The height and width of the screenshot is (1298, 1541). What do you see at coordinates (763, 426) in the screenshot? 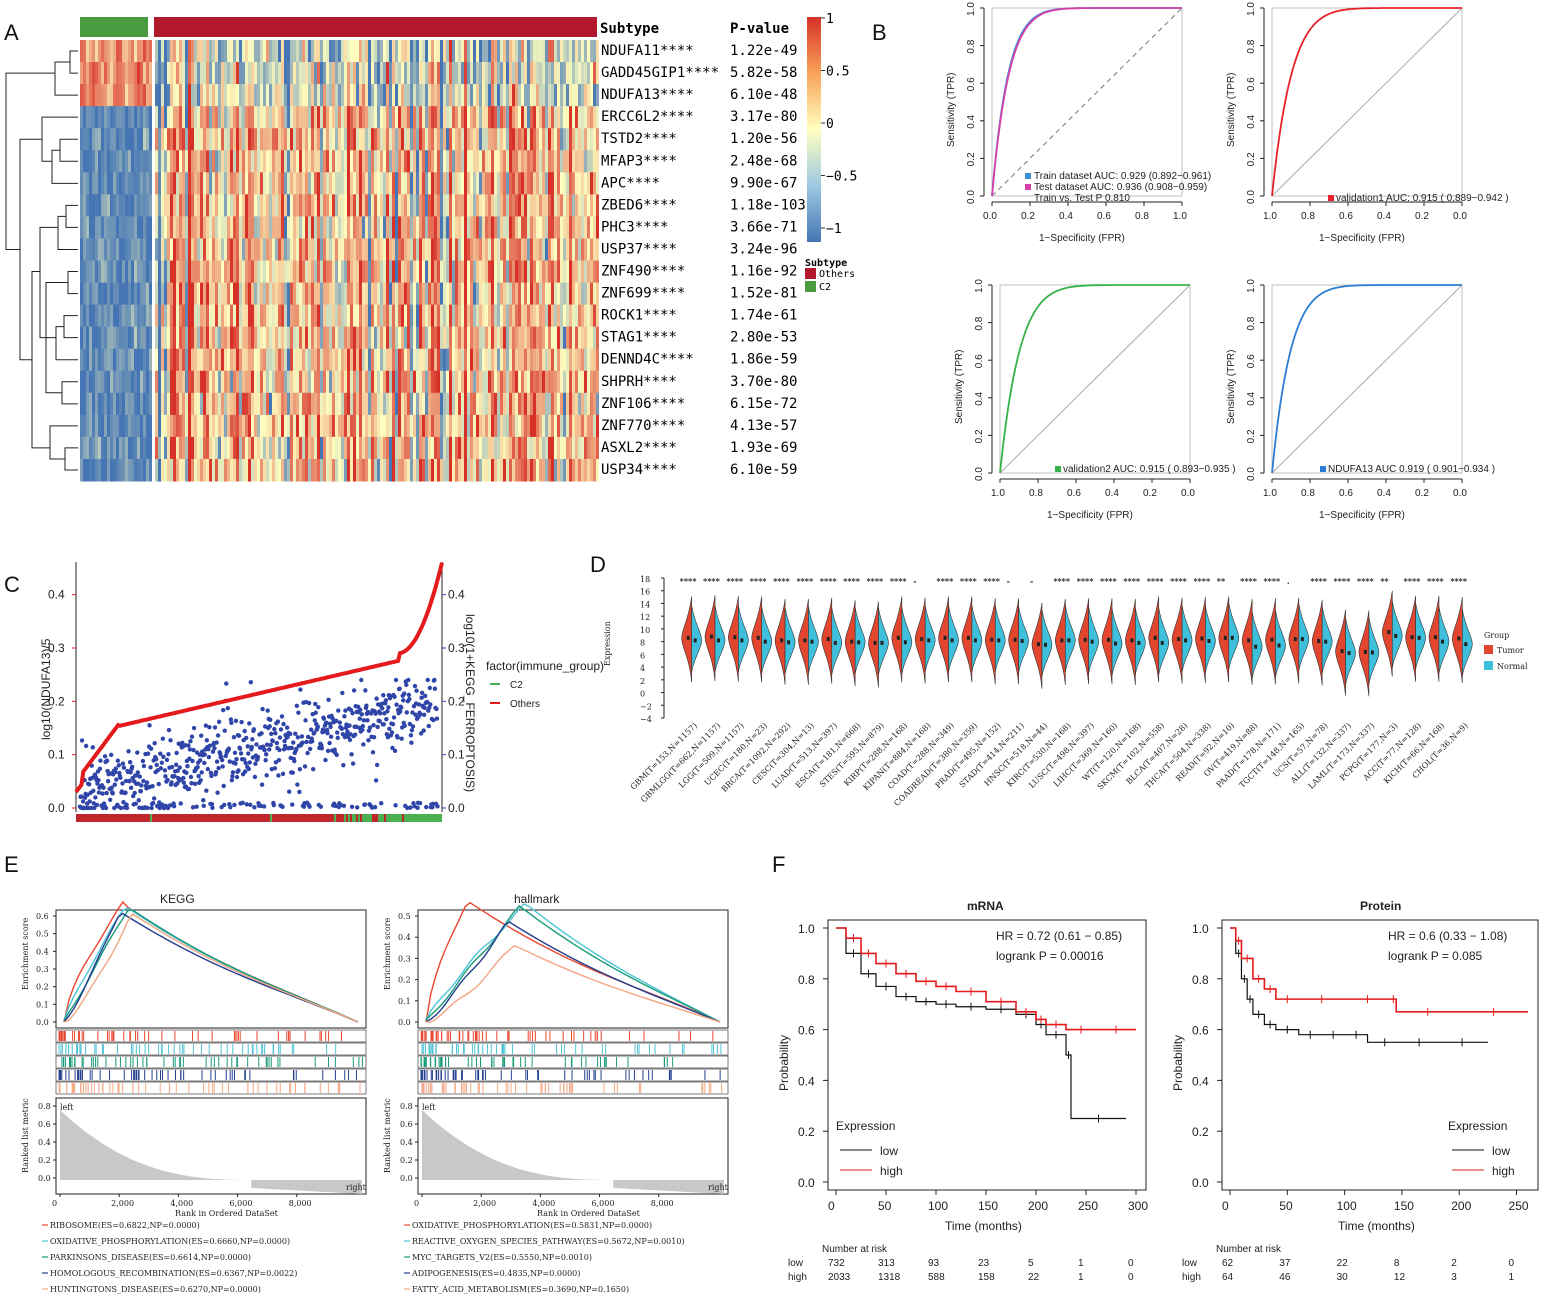
I see `gene-pvalue: 4.13e-57` at bounding box center [763, 426].